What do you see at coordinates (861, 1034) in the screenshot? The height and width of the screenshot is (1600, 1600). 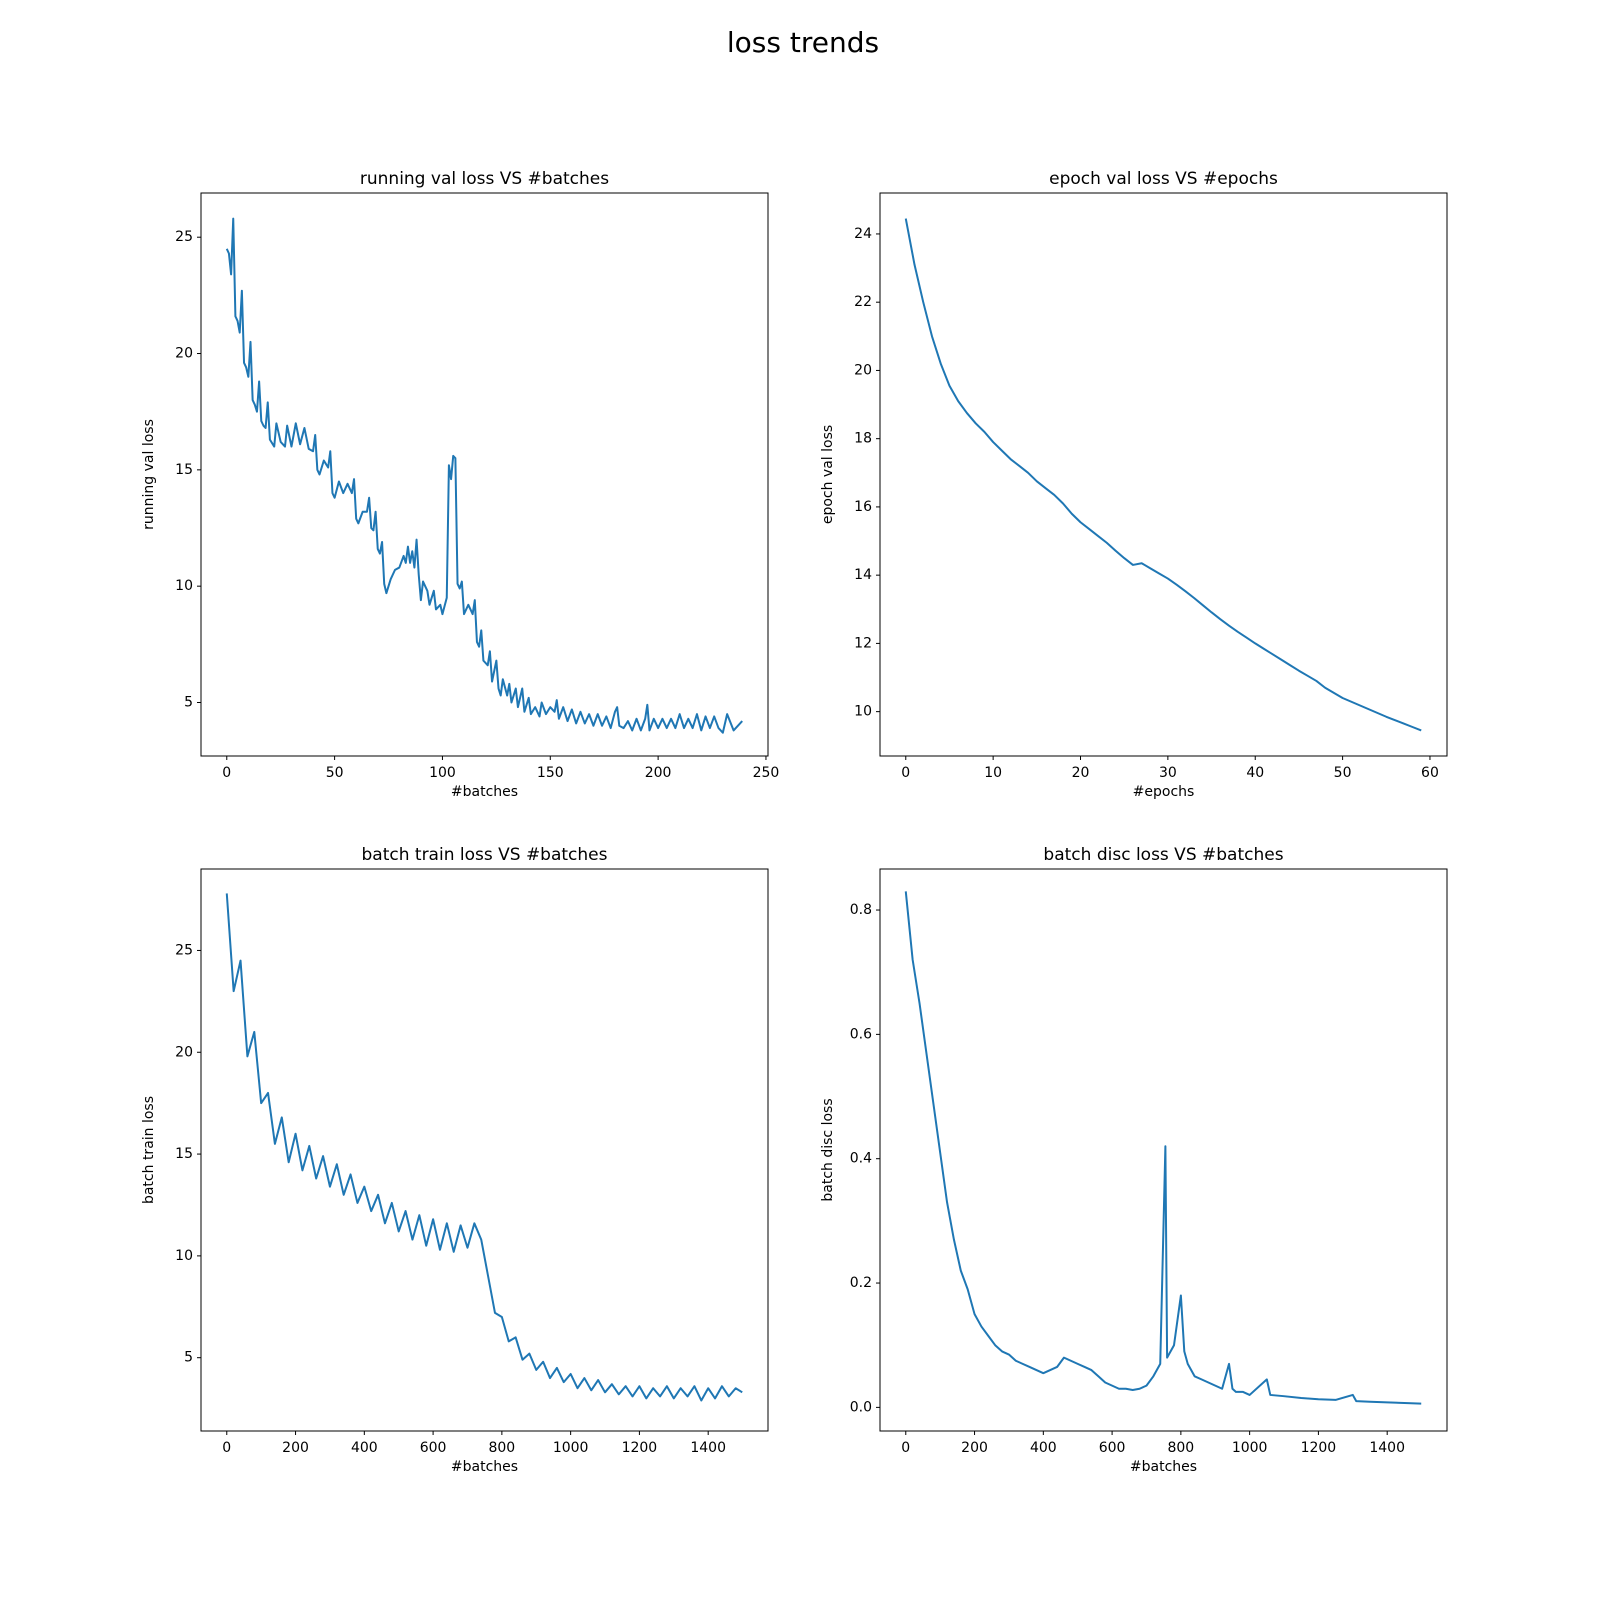 I see `y-tick-label: 0.6` at bounding box center [861, 1034].